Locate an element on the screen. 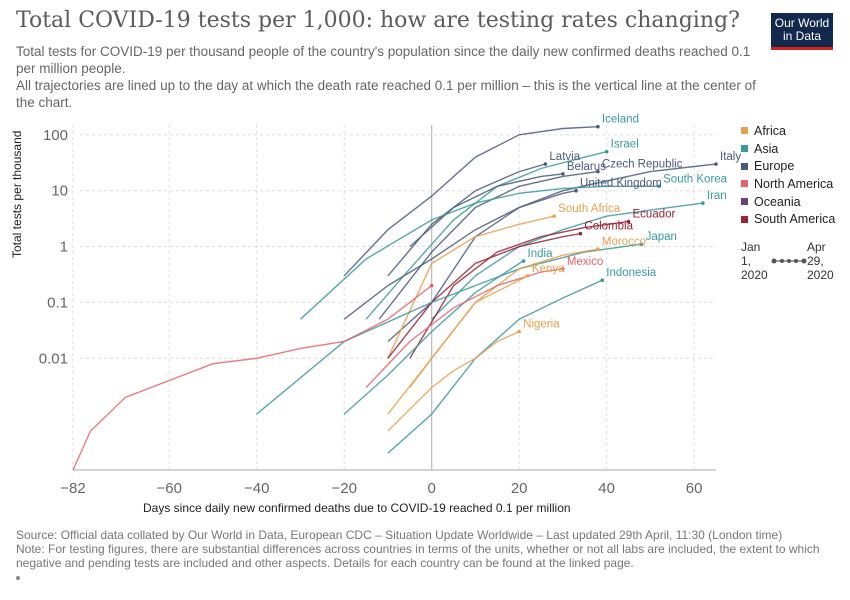 The width and height of the screenshot is (850, 600). timeline-slider: Jan 1, 2020 Apr 29, 2020 is located at coordinates (791, 265).